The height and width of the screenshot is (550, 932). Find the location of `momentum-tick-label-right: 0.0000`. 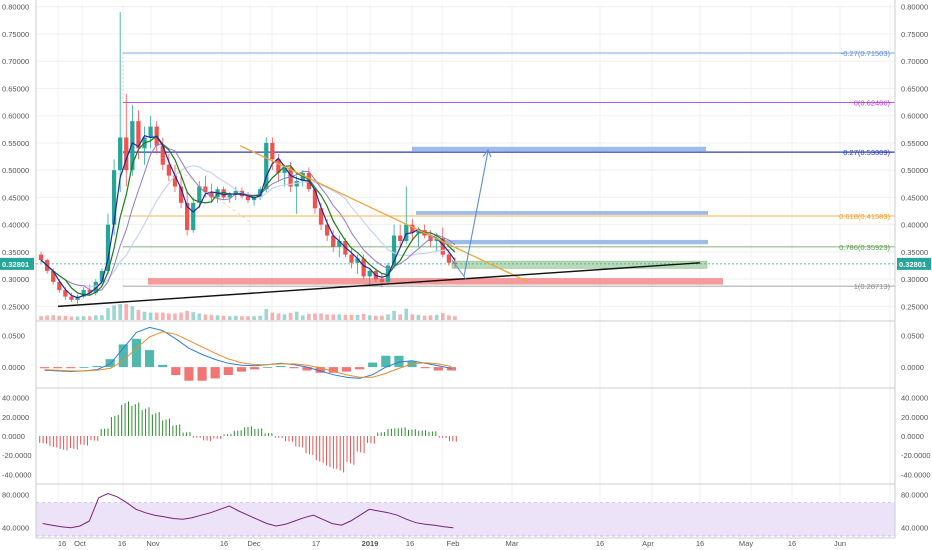

momentum-tick-label-right: 0.0000 is located at coordinates (912, 436).